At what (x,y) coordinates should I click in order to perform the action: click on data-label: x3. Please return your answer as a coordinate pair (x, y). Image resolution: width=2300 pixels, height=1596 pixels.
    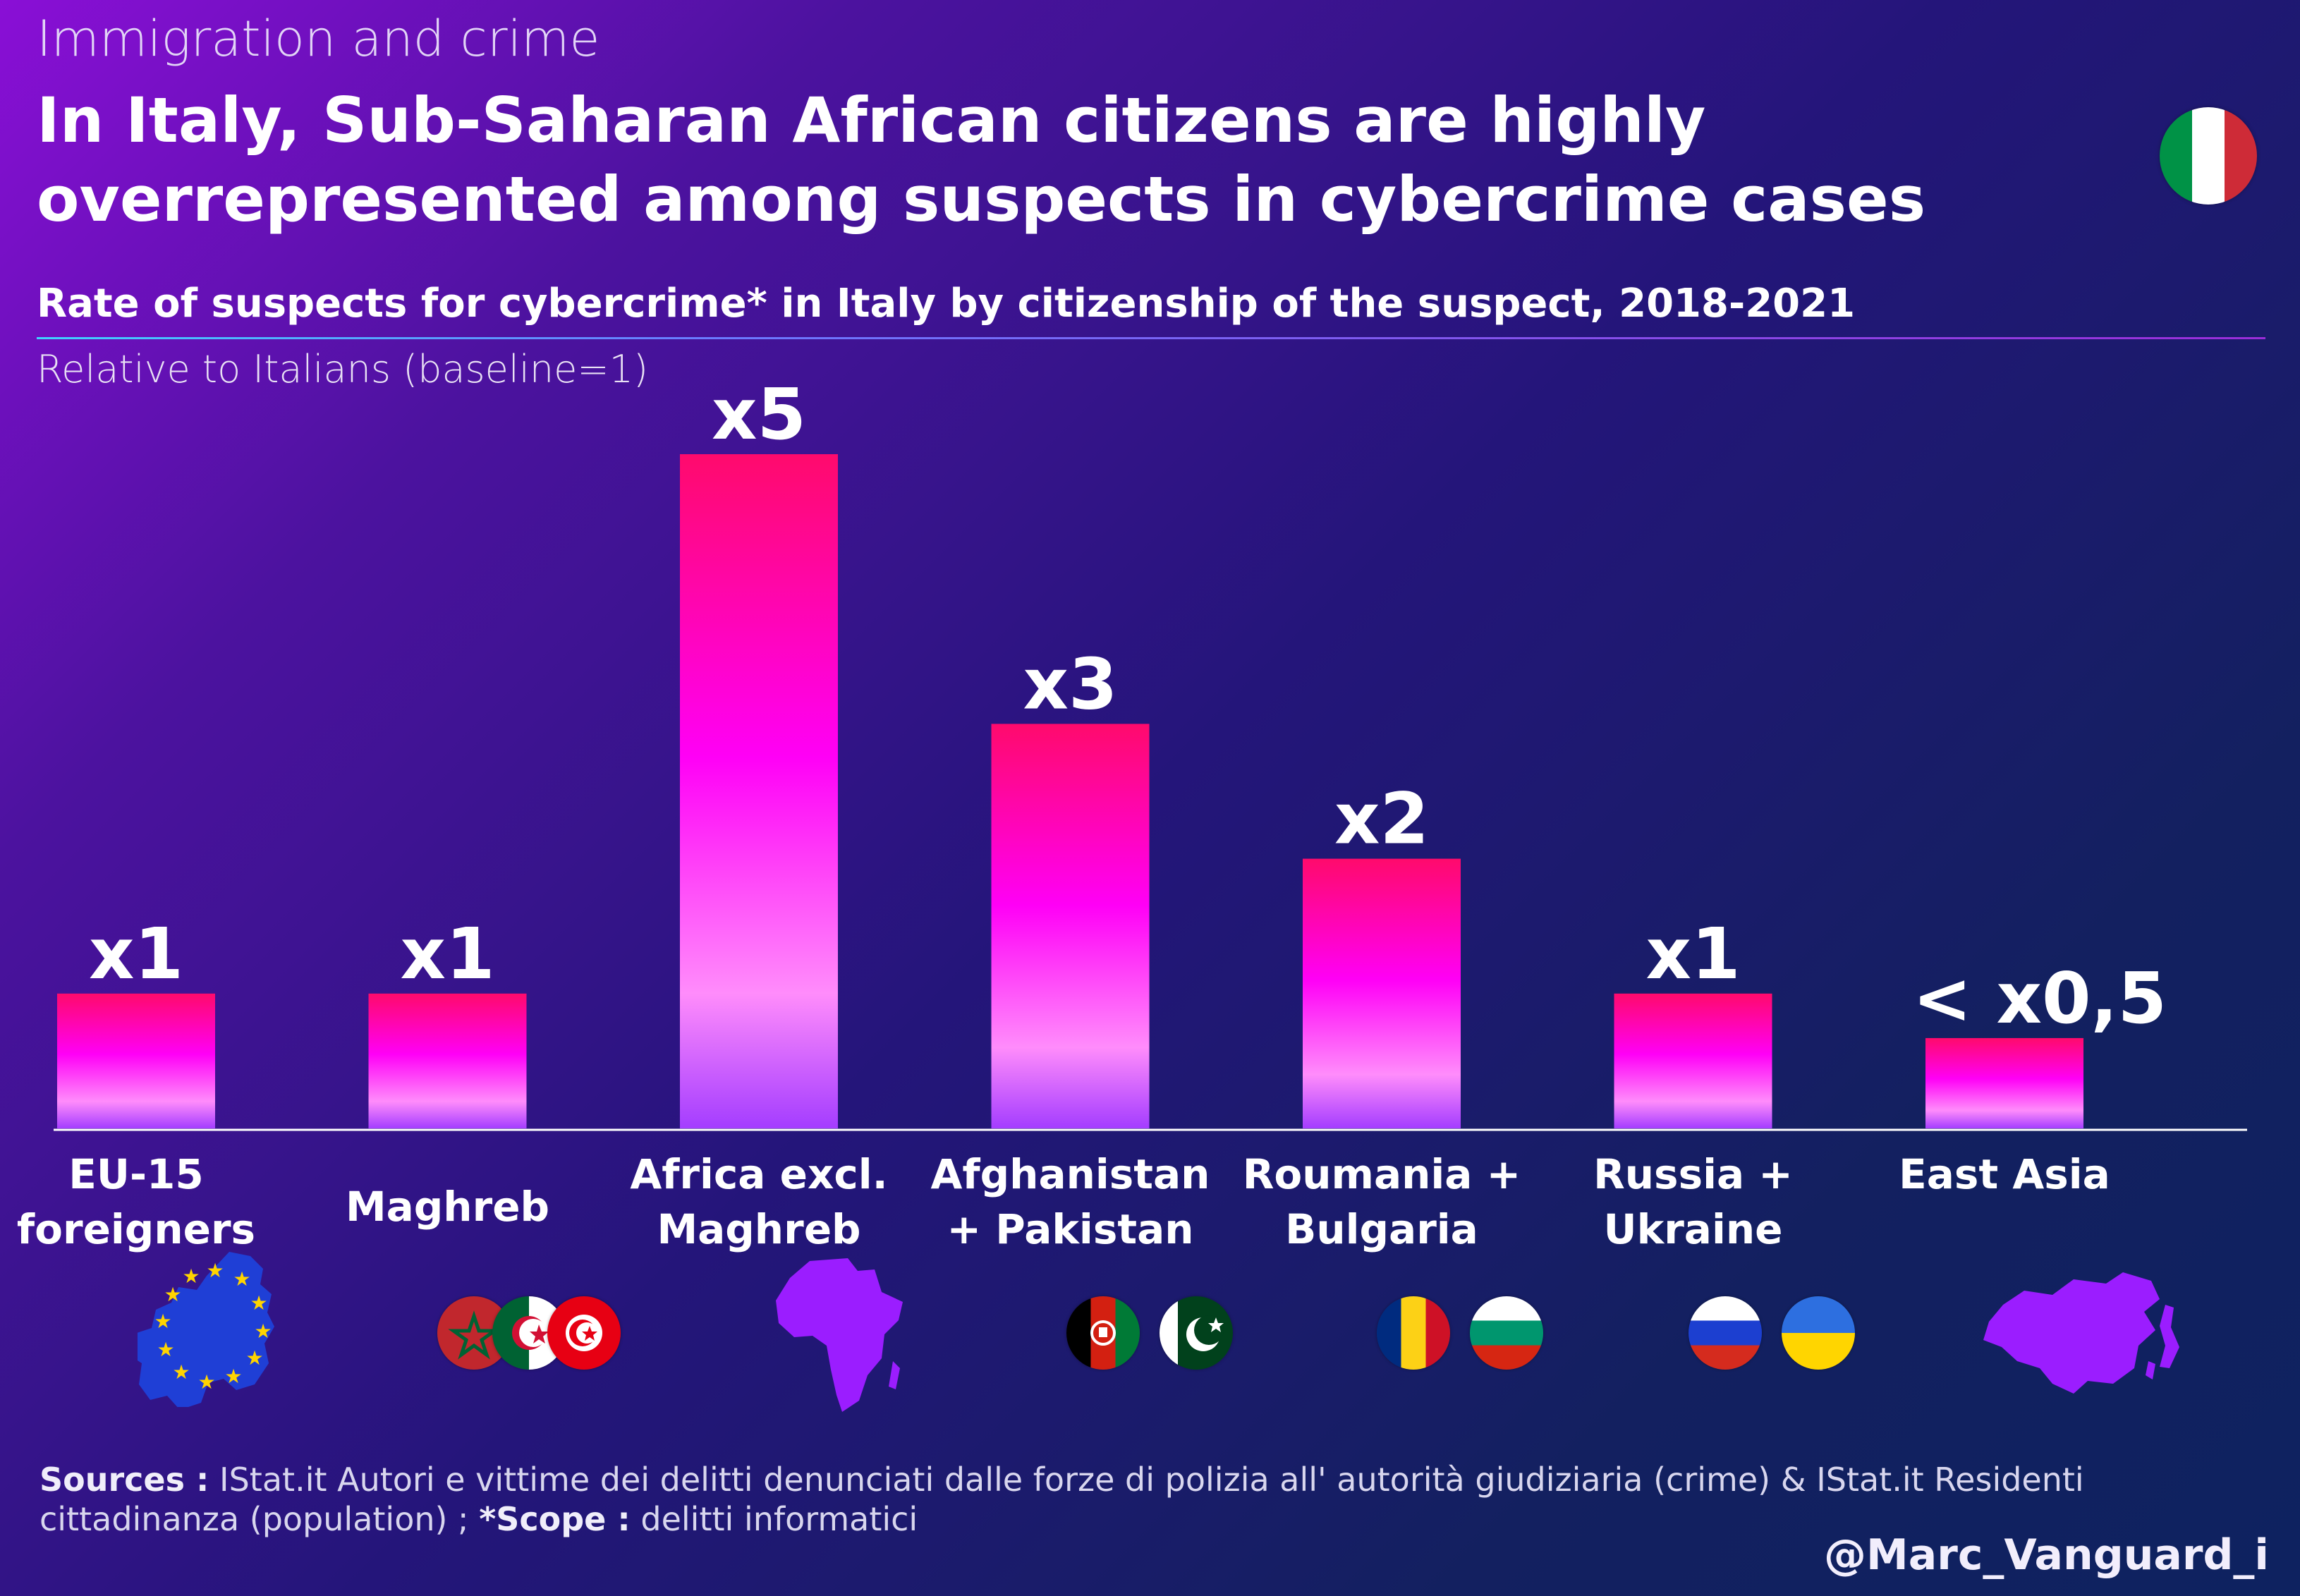
    Looking at the image, I should click on (1070, 683).